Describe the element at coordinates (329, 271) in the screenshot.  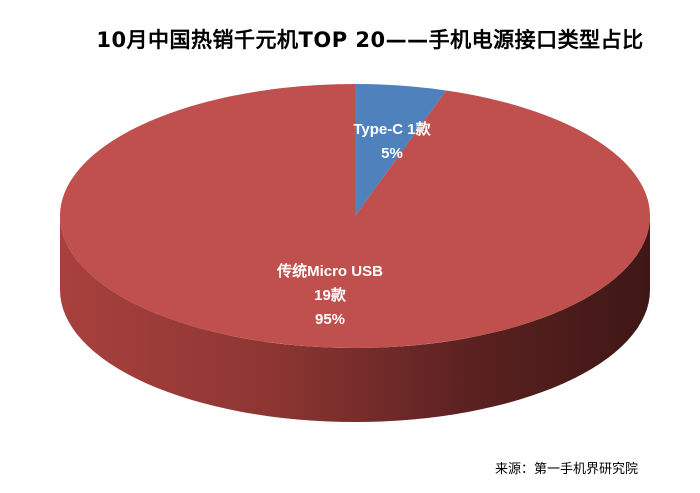
I see `slice-label-micro-usb-name: 传统Micro USB` at that location.